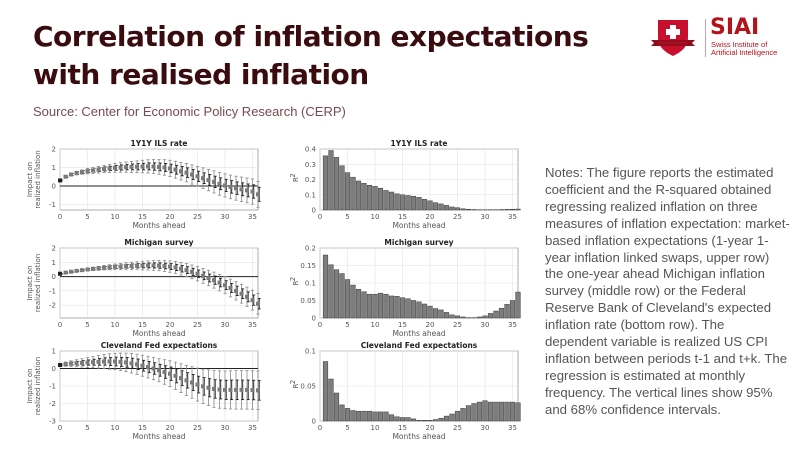 This screenshot has height=450, width=800. Describe the element at coordinates (311, 150) in the screenshot. I see `y-tick-label: 0.4` at that location.